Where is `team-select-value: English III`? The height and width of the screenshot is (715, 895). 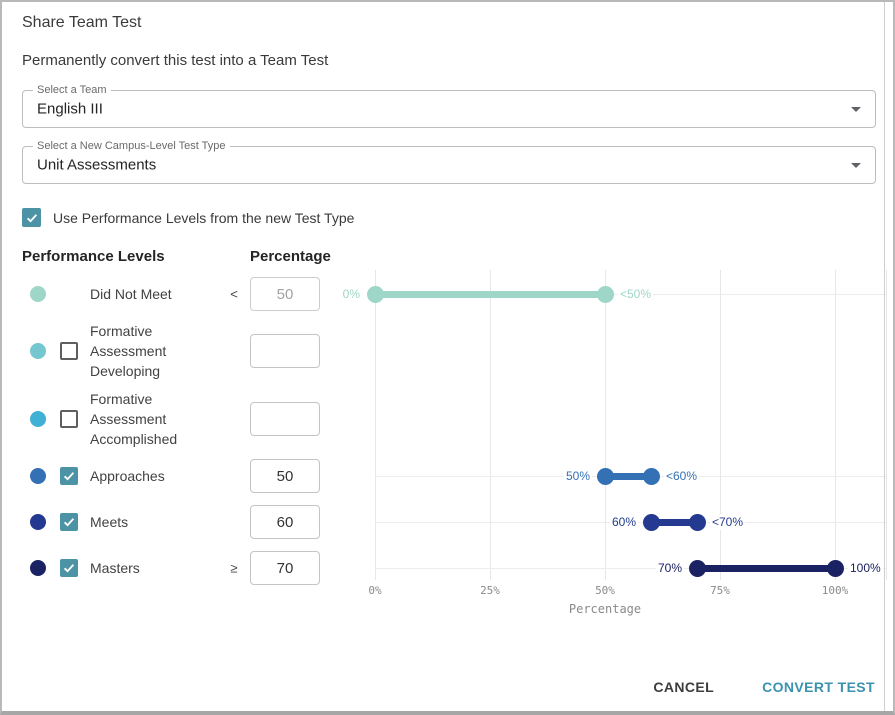 team-select-value: English III is located at coordinates (70, 109).